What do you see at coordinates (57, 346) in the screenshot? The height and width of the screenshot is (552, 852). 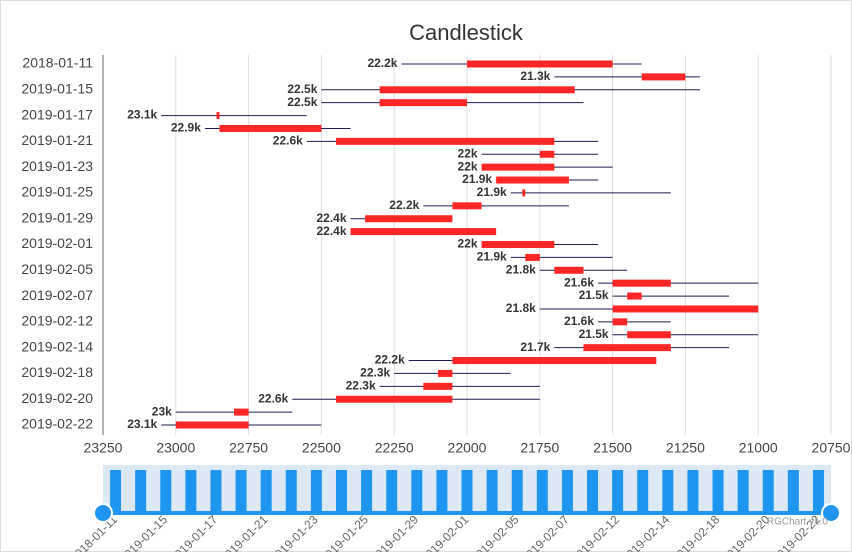 I see `y-tick-label: 2019-02-14` at bounding box center [57, 346].